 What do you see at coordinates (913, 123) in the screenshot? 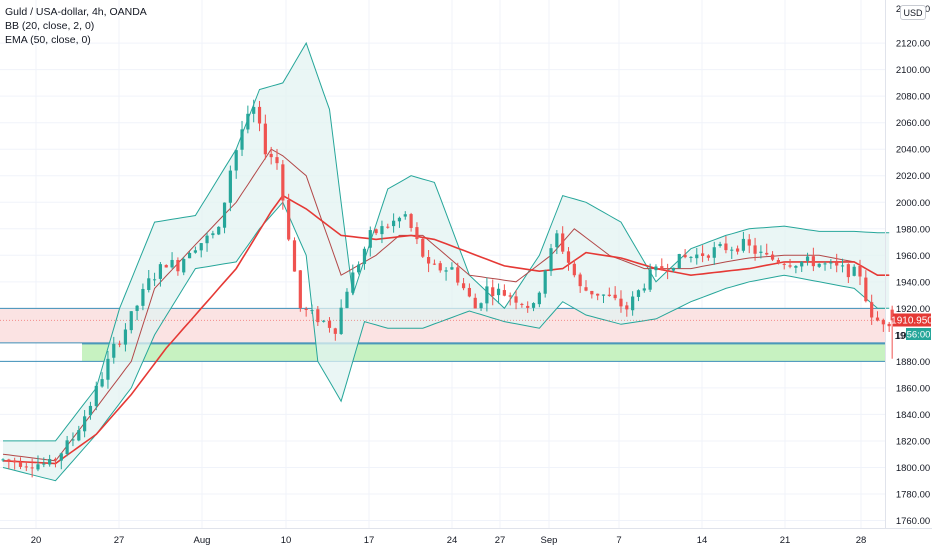
I see `y-tick-label: 2060.00` at bounding box center [913, 123].